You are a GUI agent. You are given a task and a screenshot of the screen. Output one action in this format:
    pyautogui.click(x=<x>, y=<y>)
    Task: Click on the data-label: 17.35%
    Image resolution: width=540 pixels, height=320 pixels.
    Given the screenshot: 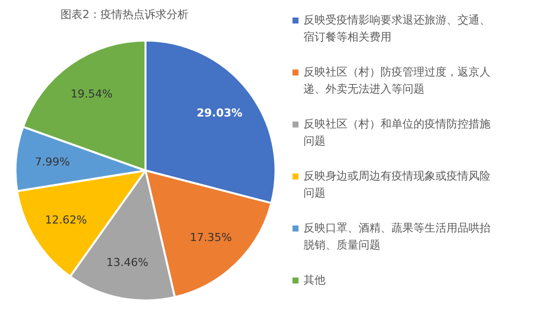 What is the action you would take?
    pyautogui.click(x=211, y=237)
    